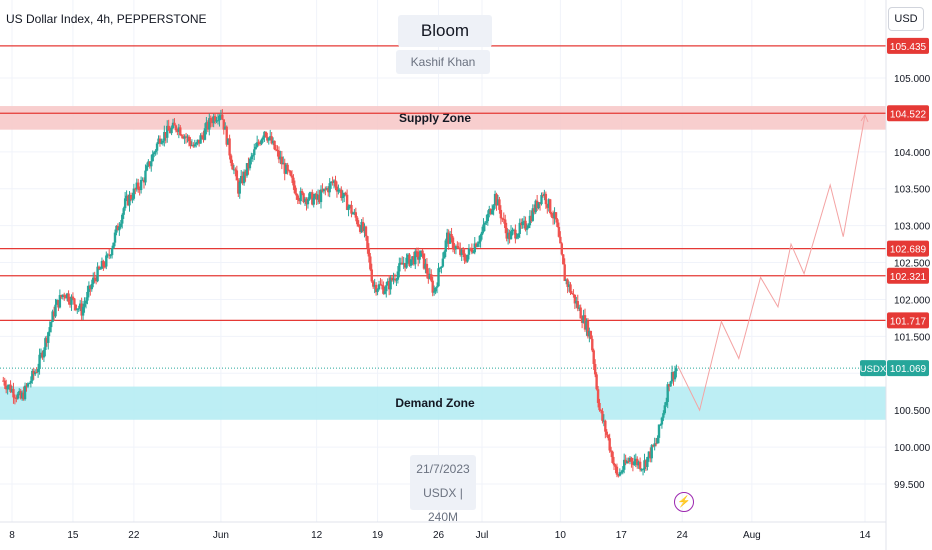 The image size is (932, 550). Describe the element at coordinates (106, 19) in the screenshot. I see `symbol-title: US Dollar Index, 4h, PEPPERSTONE` at that location.